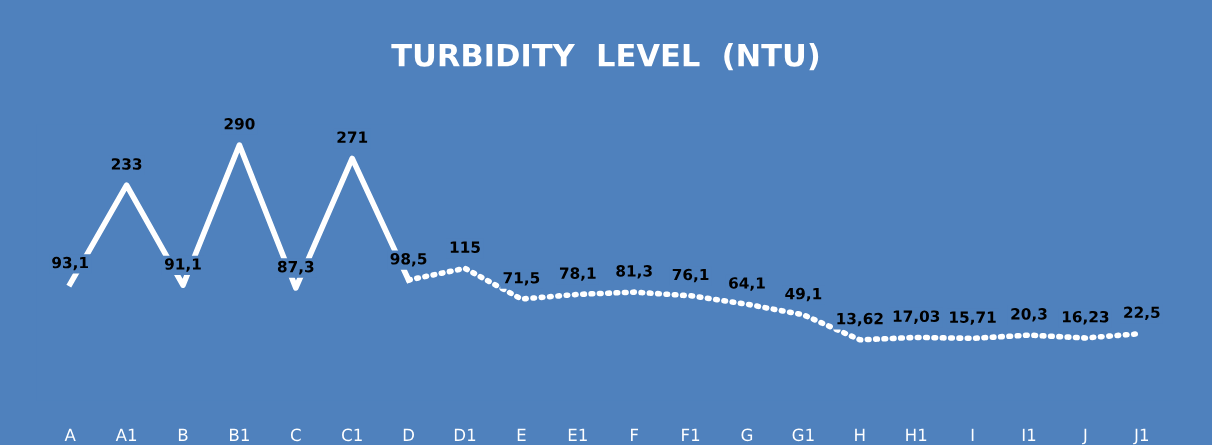  What do you see at coordinates (295, 435) in the screenshot?
I see `x-tick-label: C` at bounding box center [295, 435].